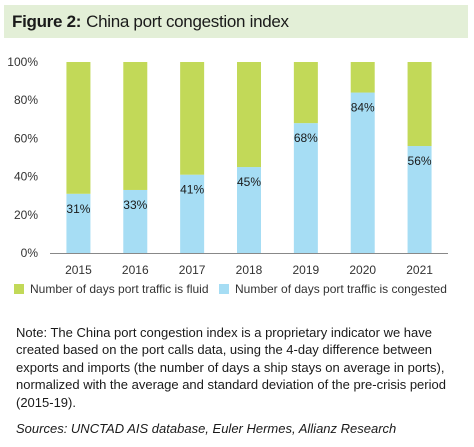 The height and width of the screenshot is (447, 474). I want to click on figure-number: Figure 2:, so click(47, 21).